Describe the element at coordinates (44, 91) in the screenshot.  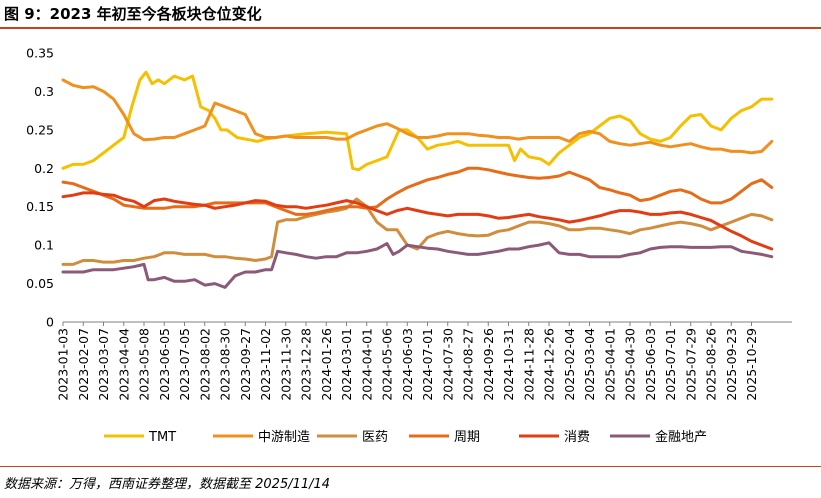
I see `y-tick-label: 0.3` at that location.